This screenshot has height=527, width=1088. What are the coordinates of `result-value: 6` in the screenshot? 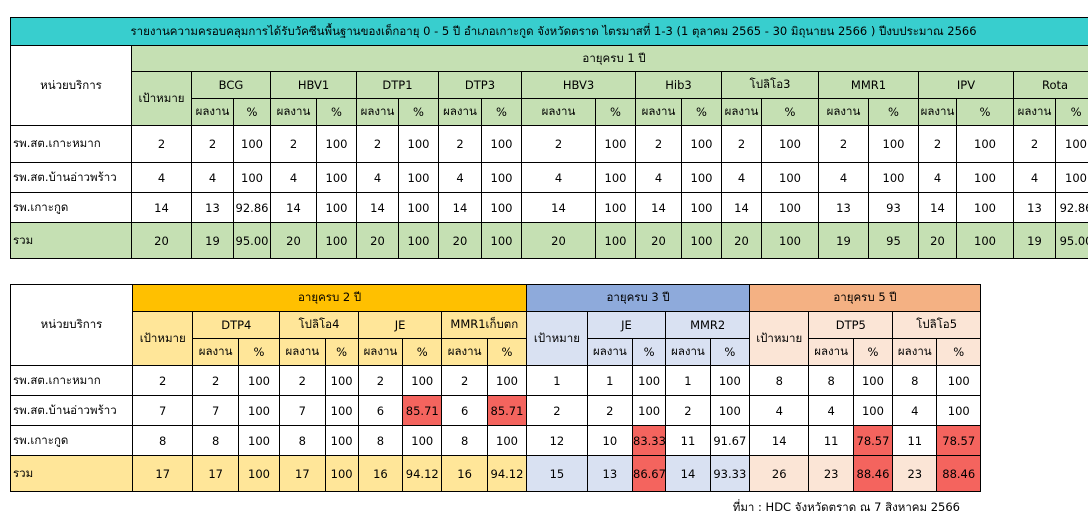 It's located at (380, 410).